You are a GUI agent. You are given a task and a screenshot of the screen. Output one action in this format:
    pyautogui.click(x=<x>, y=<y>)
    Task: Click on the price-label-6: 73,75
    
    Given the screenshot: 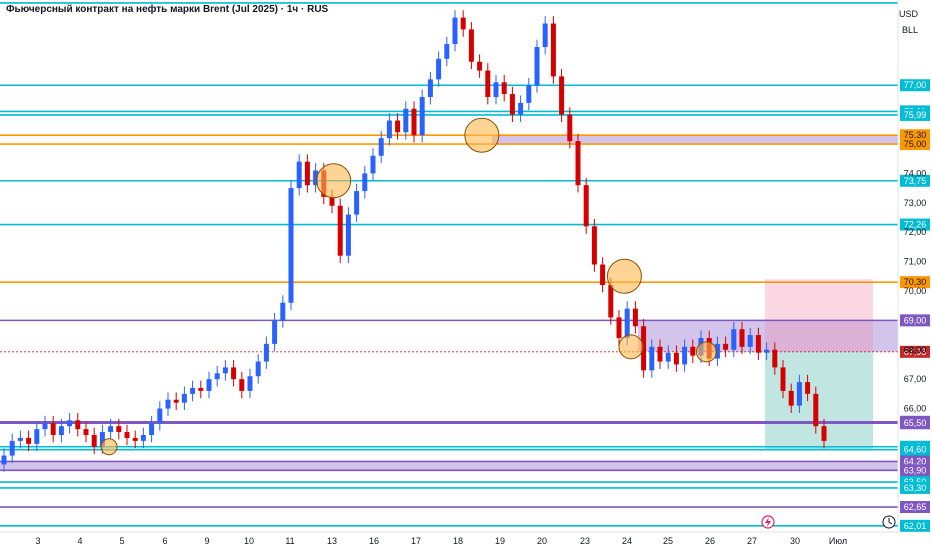 What is the action you would take?
    pyautogui.click(x=915, y=181)
    